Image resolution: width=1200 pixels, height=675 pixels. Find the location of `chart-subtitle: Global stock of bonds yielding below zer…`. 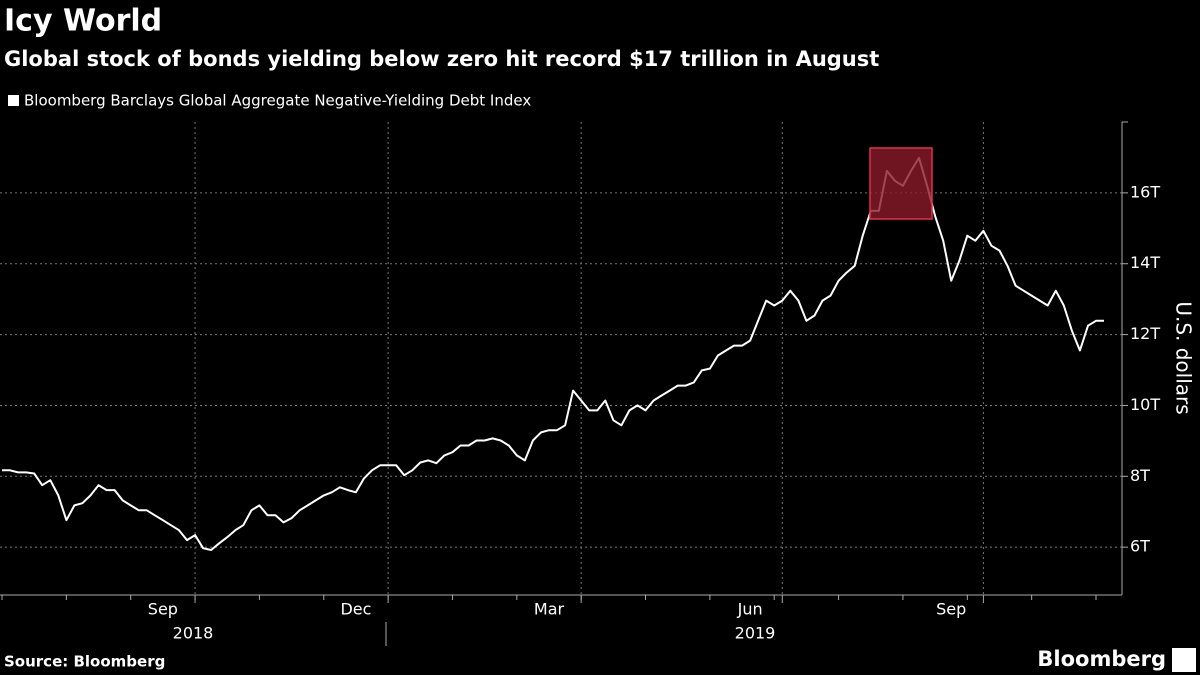

chart-subtitle: Global stock of bonds yielding below zer… is located at coordinates (441, 59).